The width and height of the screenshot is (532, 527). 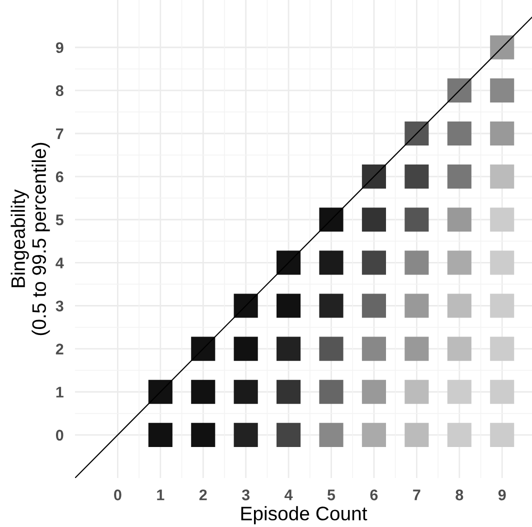 What do you see at coordinates (460, 495) in the screenshot?
I see `x-tick-label: 8` at bounding box center [460, 495].